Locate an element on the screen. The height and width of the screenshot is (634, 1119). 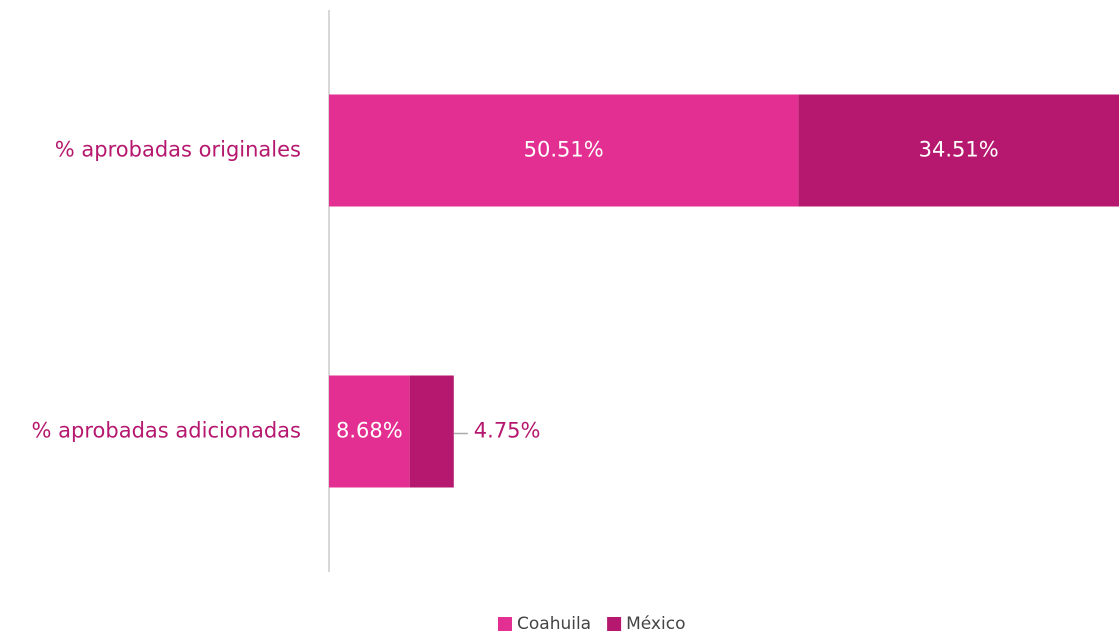
category-label: % aprobadas adicionadas is located at coordinates (166, 431).